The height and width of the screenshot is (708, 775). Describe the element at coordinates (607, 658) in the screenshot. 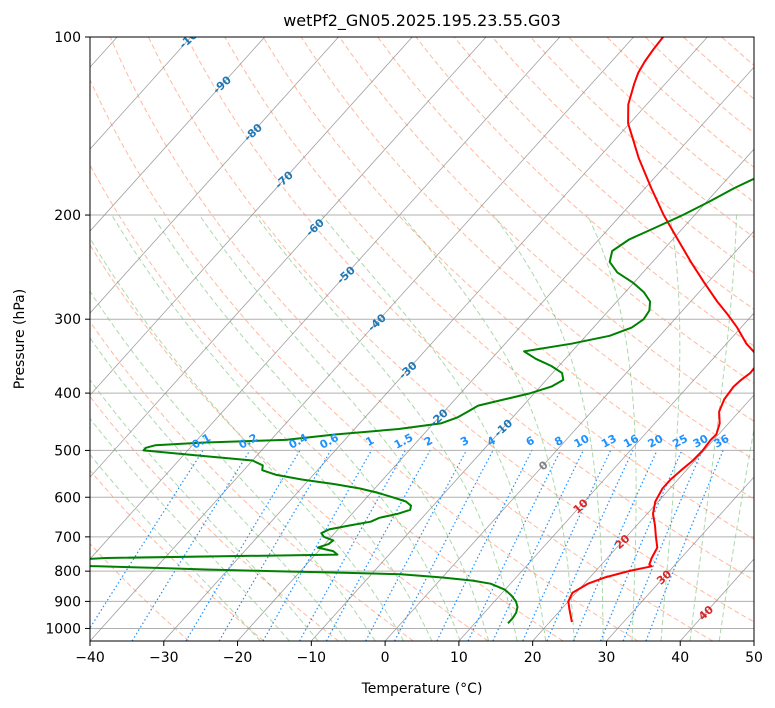

I see `x-tick-label: 30` at that location.